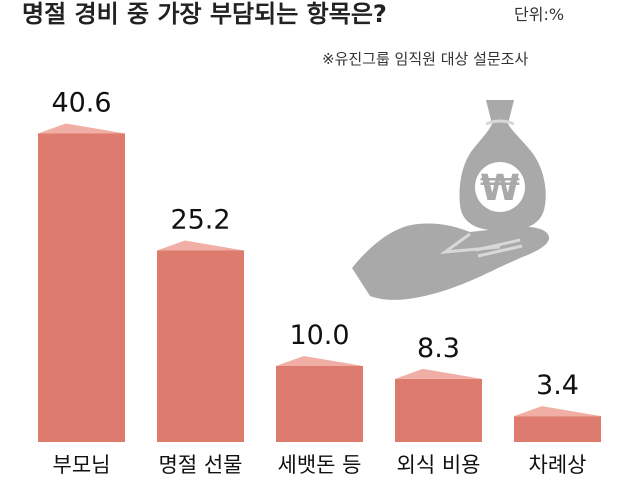 The image size is (640, 480). I want to click on bag-tie, so click(500, 122).